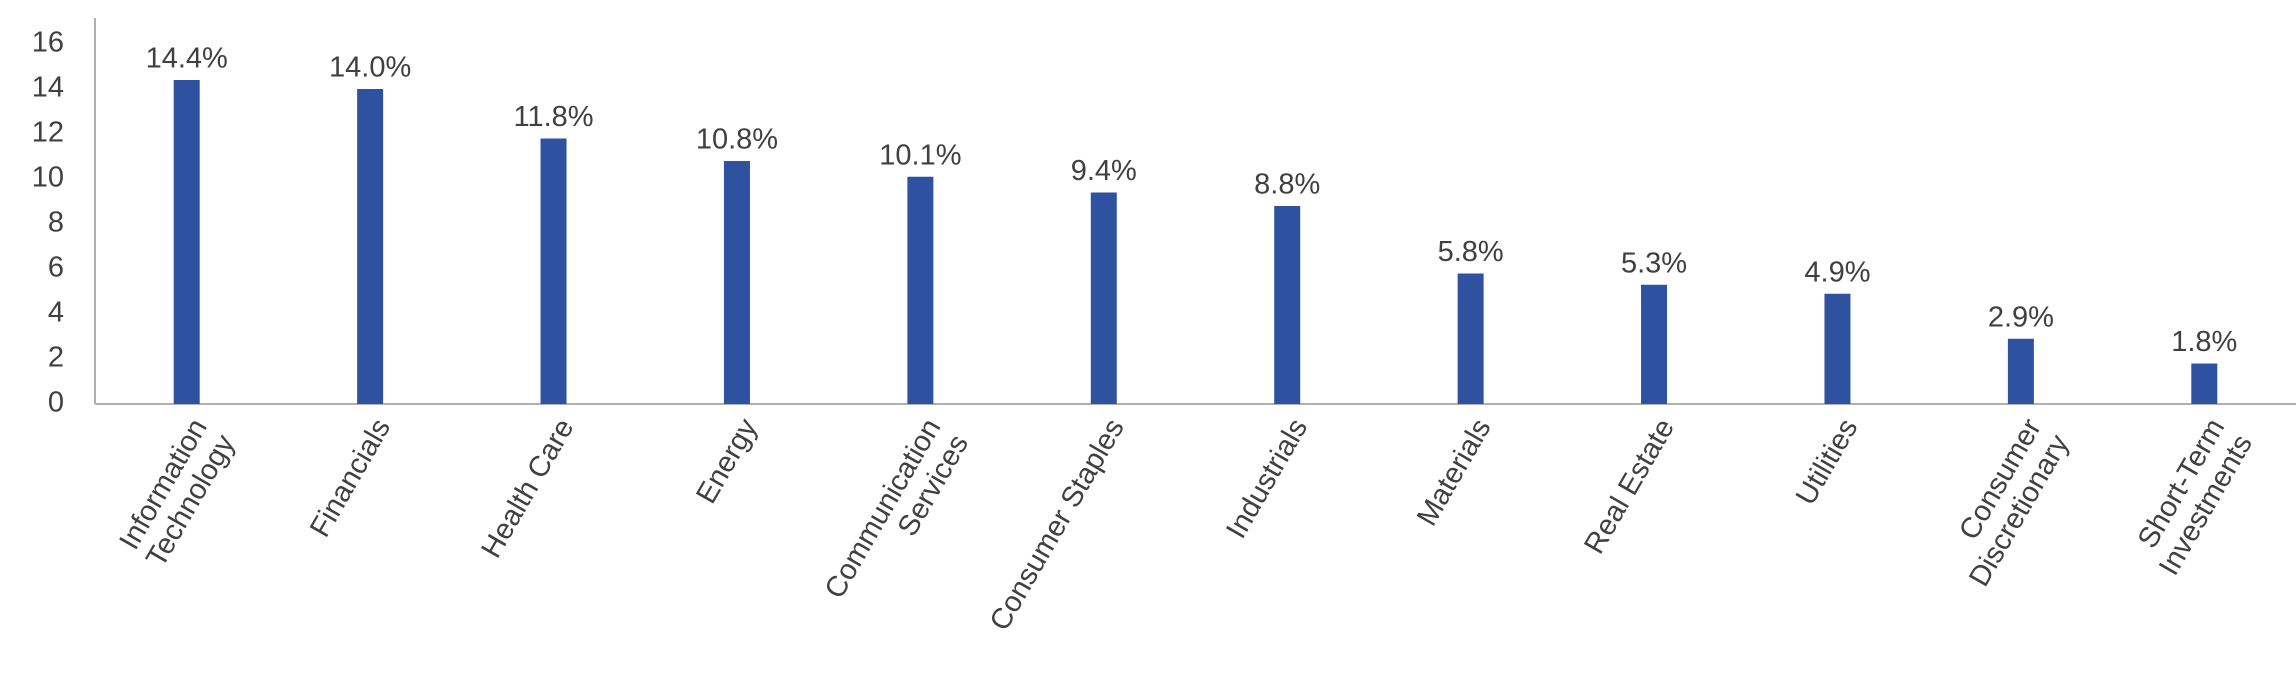  What do you see at coordinates (1471, 252) in the screenshot?
I see `value-label: 5.8%` at bounding box center [1471, 252].